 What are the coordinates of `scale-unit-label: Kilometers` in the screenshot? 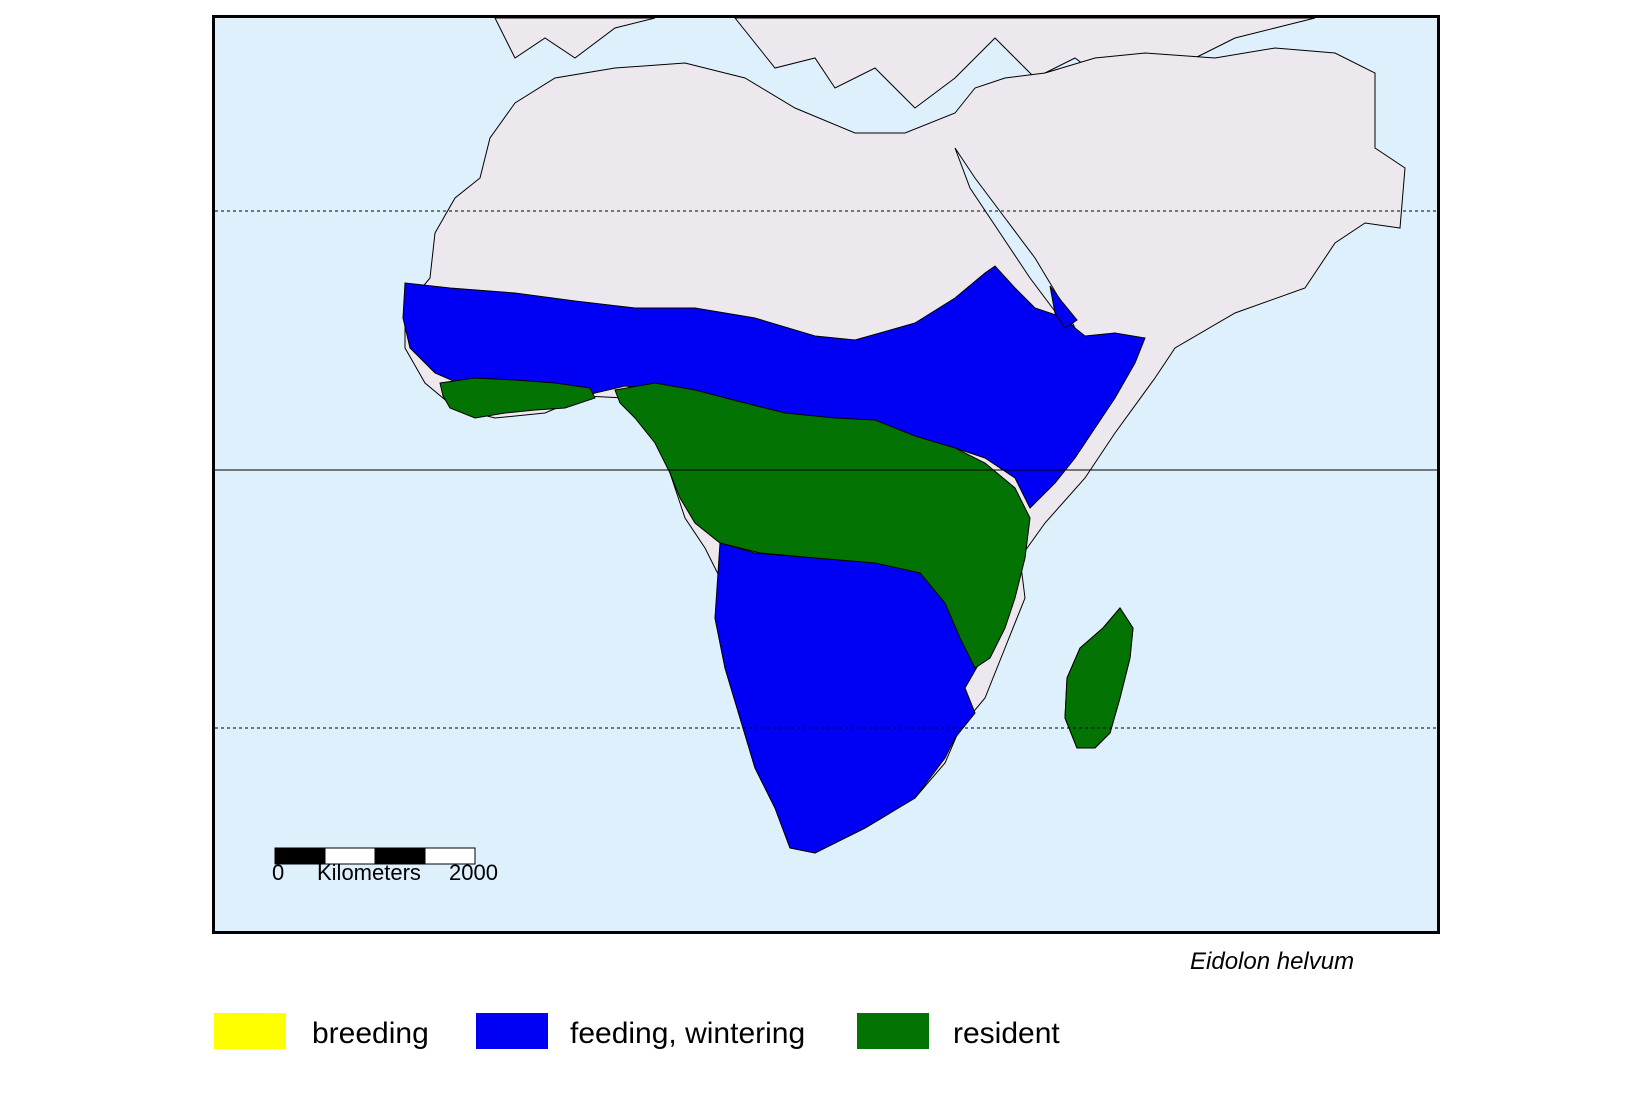 It's located at (369, 872).